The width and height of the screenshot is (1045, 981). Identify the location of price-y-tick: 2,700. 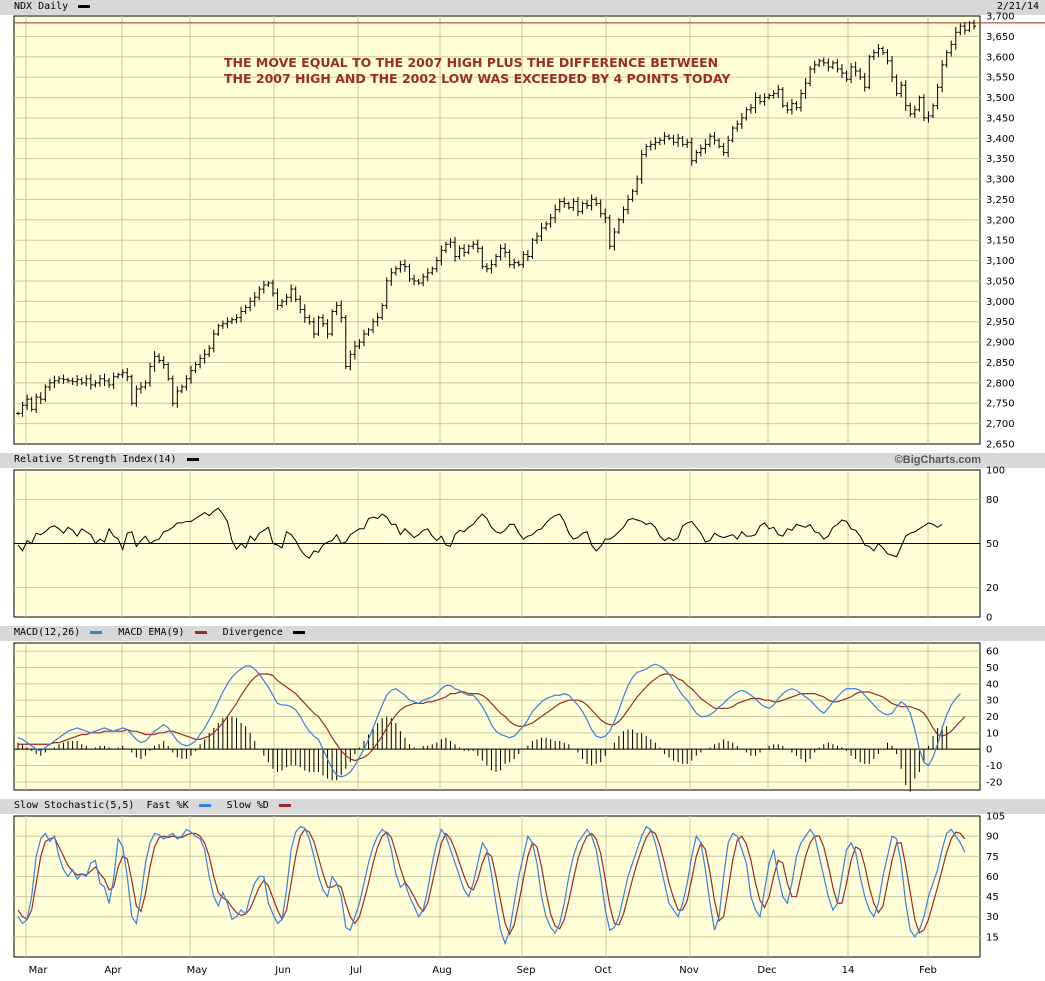
(1000, 424).